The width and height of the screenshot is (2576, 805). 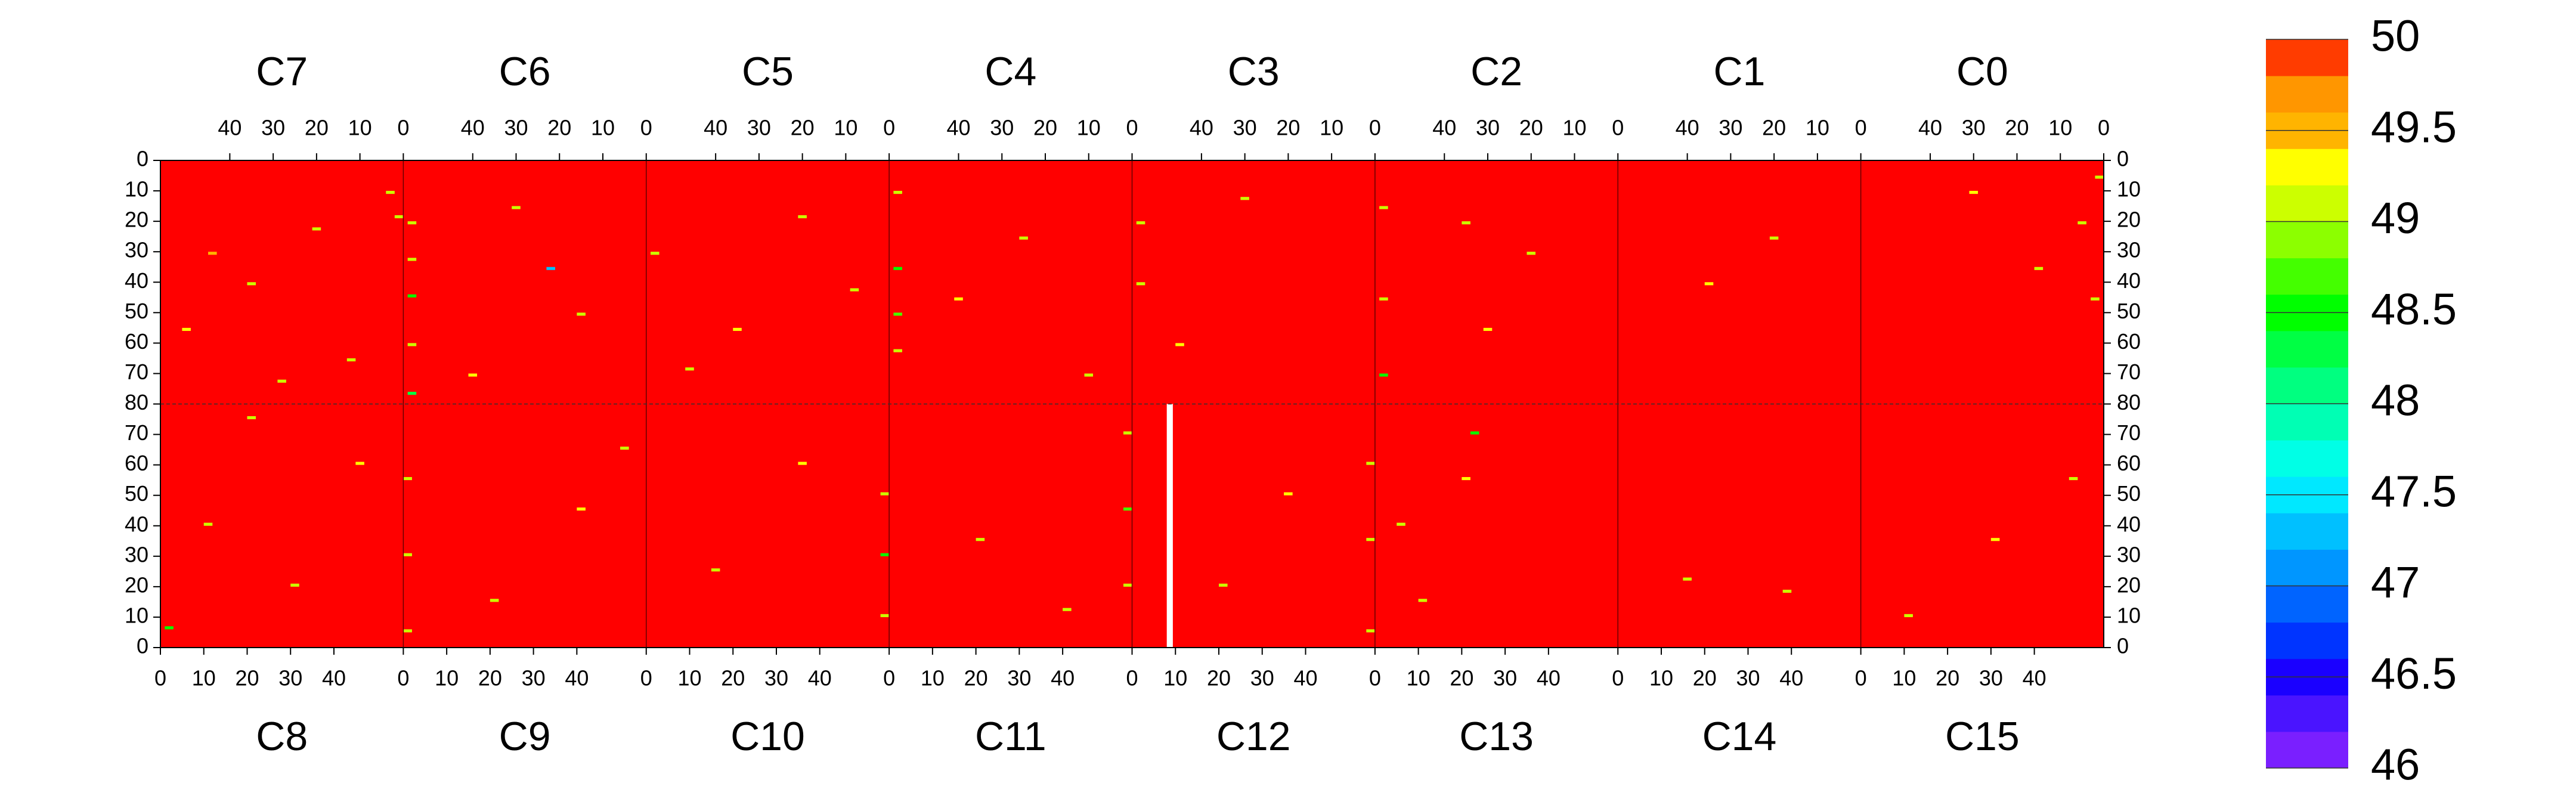 What do you see at coordinates (525, 71) in the screenshot?
I see `chip-label: C6` at bounding box center [525, 71].